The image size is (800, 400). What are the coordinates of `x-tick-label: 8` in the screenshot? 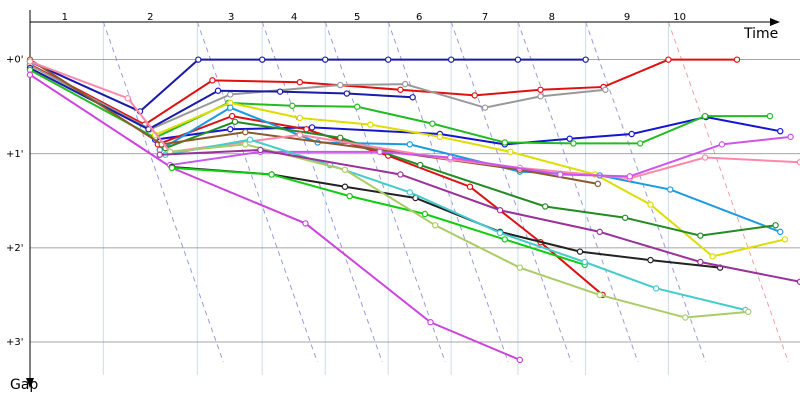 It's located at (552, 17).